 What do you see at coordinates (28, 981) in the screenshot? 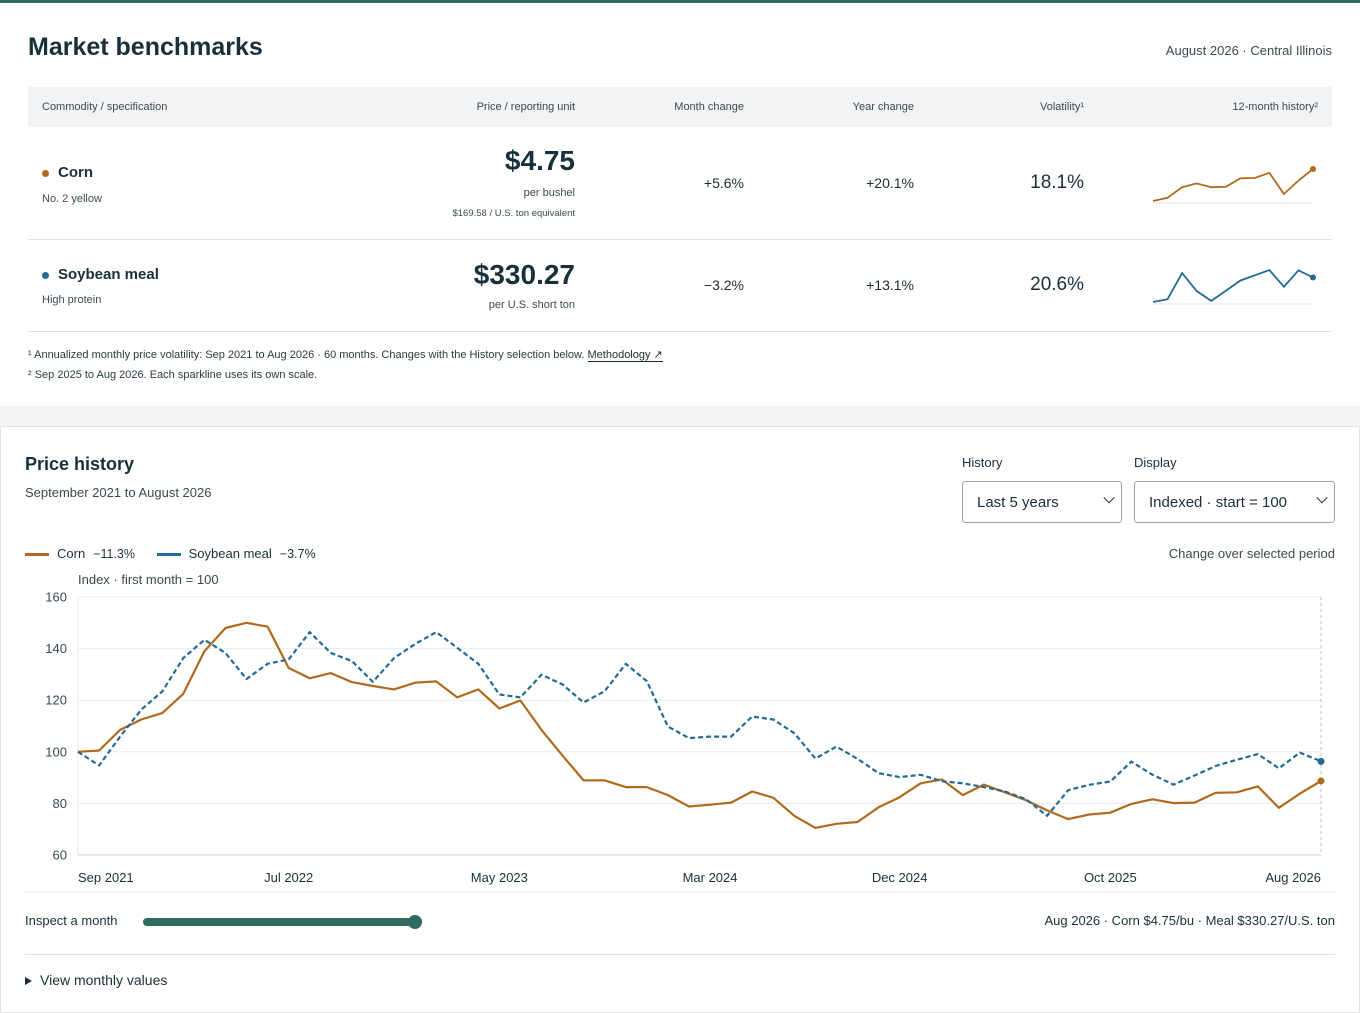
I see `expand-triangle-icon` at bounding box center [28, 981].